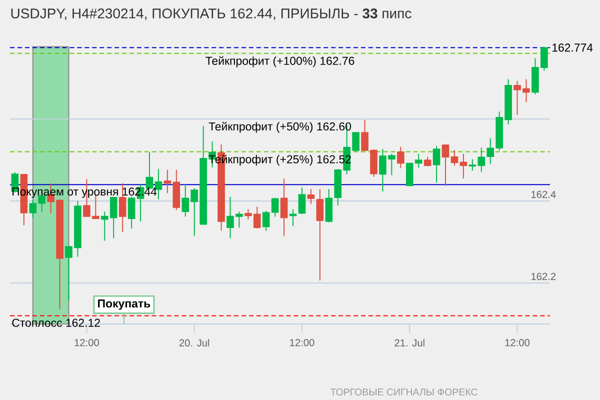 The width and height of the screenshot is (600, 400). What do you see at coordinates (543, 276) in the screenshot?
I see `y-tick-label: 162.2` at bounding box center [543, 276].